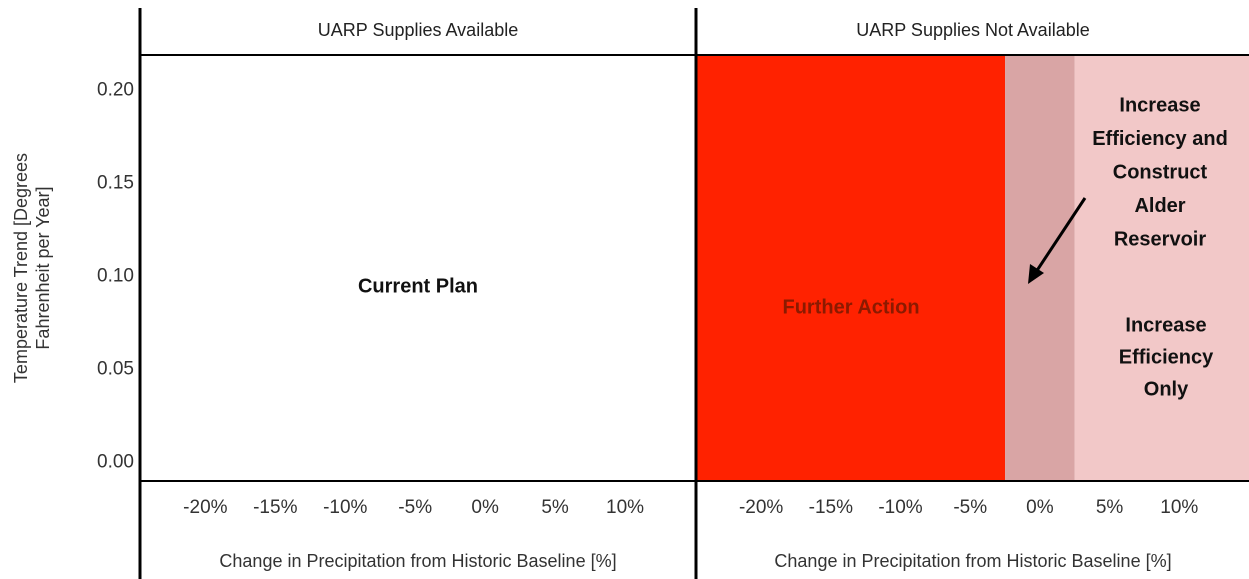  What do you see at coordinates (115, 275) in the screenshot?
I see `y-tick-label: 0.10` at bounding box center [115, 275].